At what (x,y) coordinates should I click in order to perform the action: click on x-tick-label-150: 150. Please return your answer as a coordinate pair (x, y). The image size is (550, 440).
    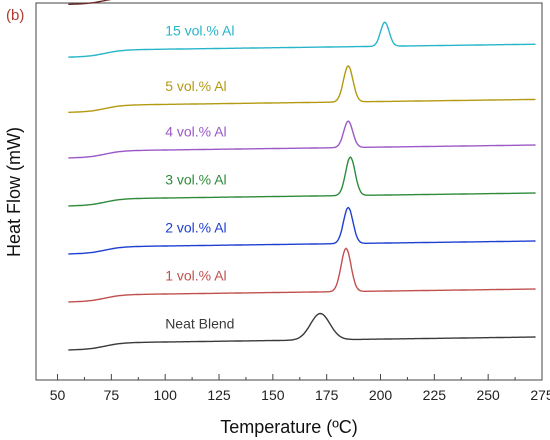
    Looking at the image, I should click on (273, 395).